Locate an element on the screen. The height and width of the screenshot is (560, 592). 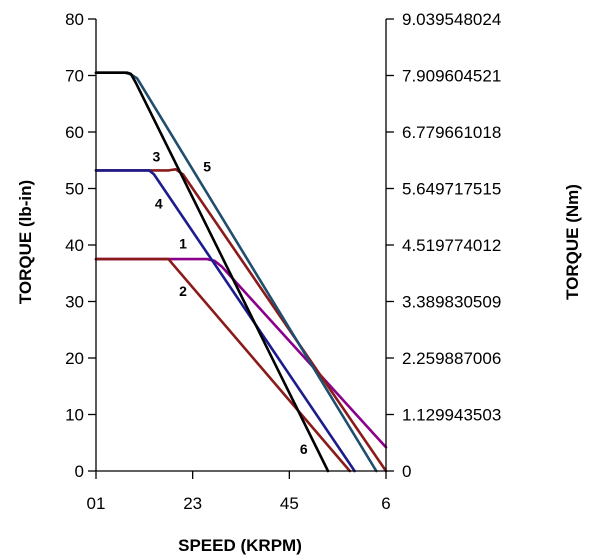
curve-label-3: 3 is located at coordinates (157, 156).